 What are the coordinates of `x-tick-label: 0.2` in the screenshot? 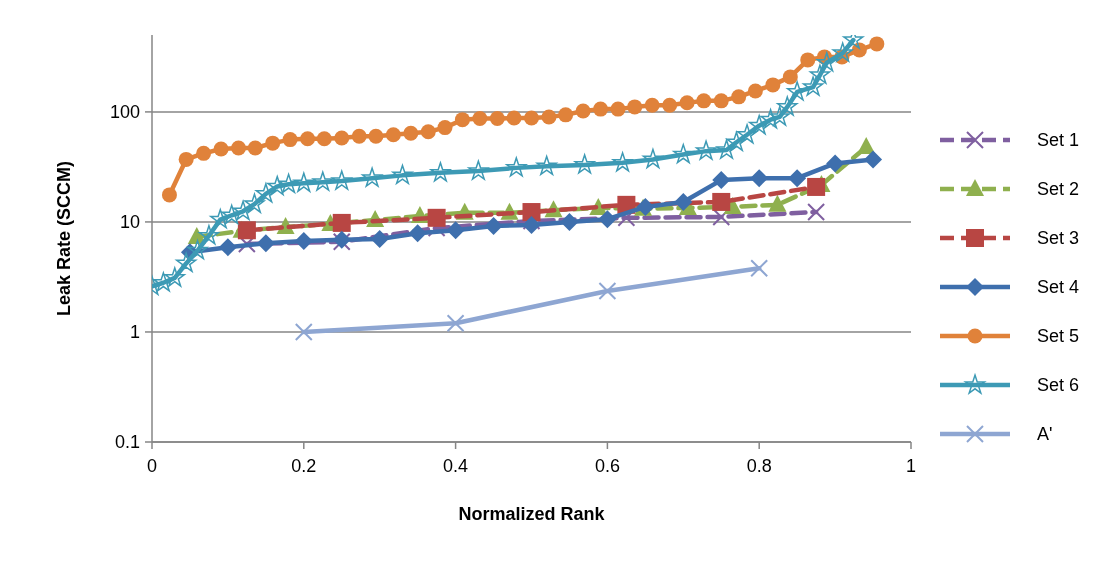 It's located at (304, 466).